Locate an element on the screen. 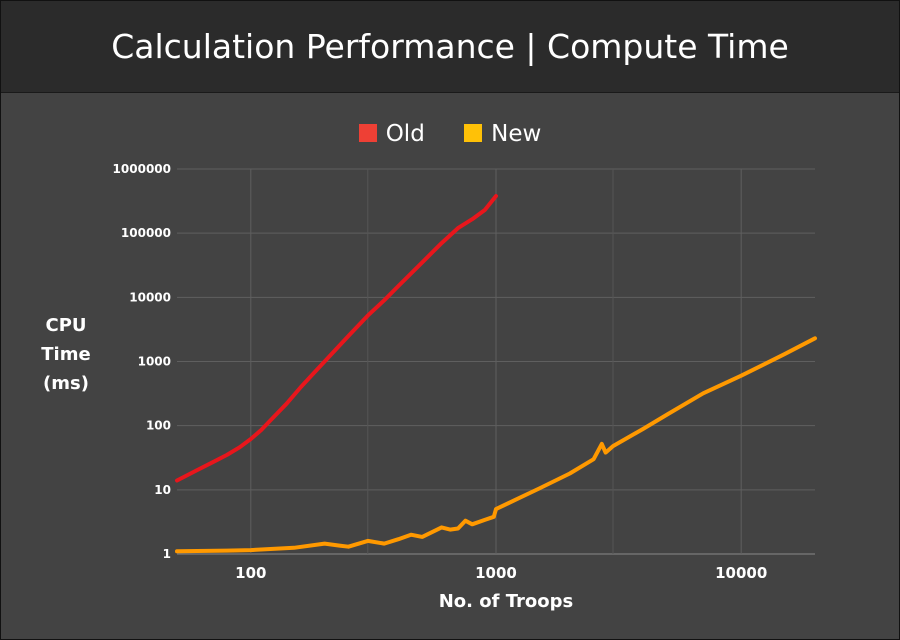  y-axis-label-line-2: Time is located at coordinates (66, 354).